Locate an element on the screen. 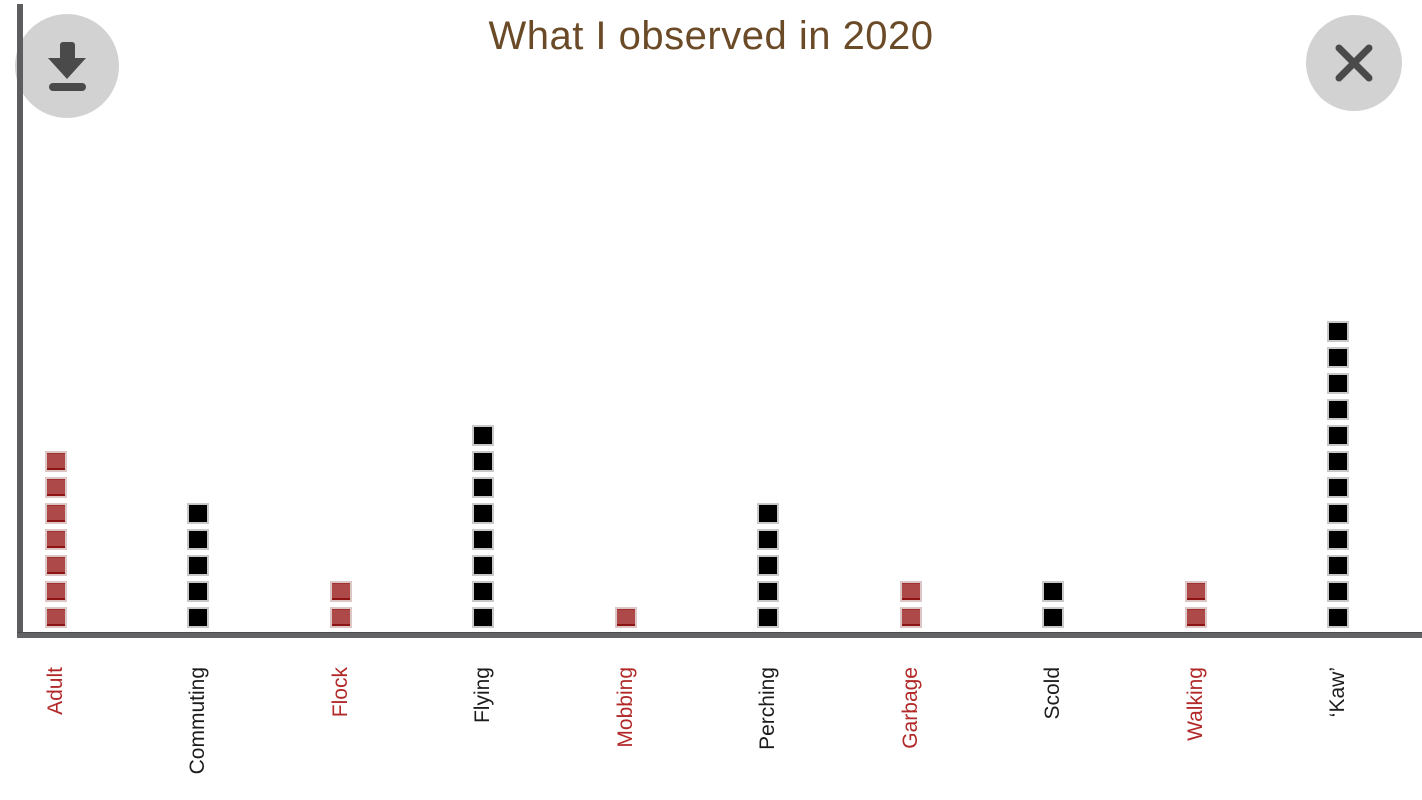 This screenshot has height=800, width=1422. x-axis-label-flying: Flying is located at coordinates (483, 695).